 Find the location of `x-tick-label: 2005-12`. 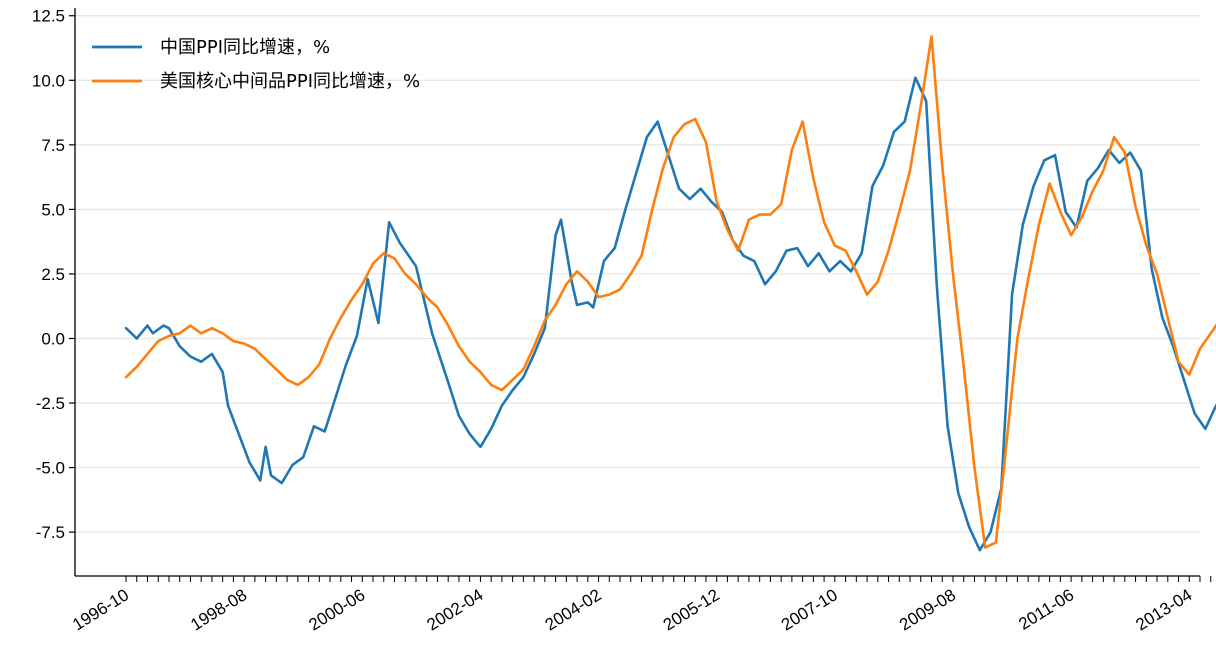

x-tick-label: 2005-12 is located at coordinates (691, 609).